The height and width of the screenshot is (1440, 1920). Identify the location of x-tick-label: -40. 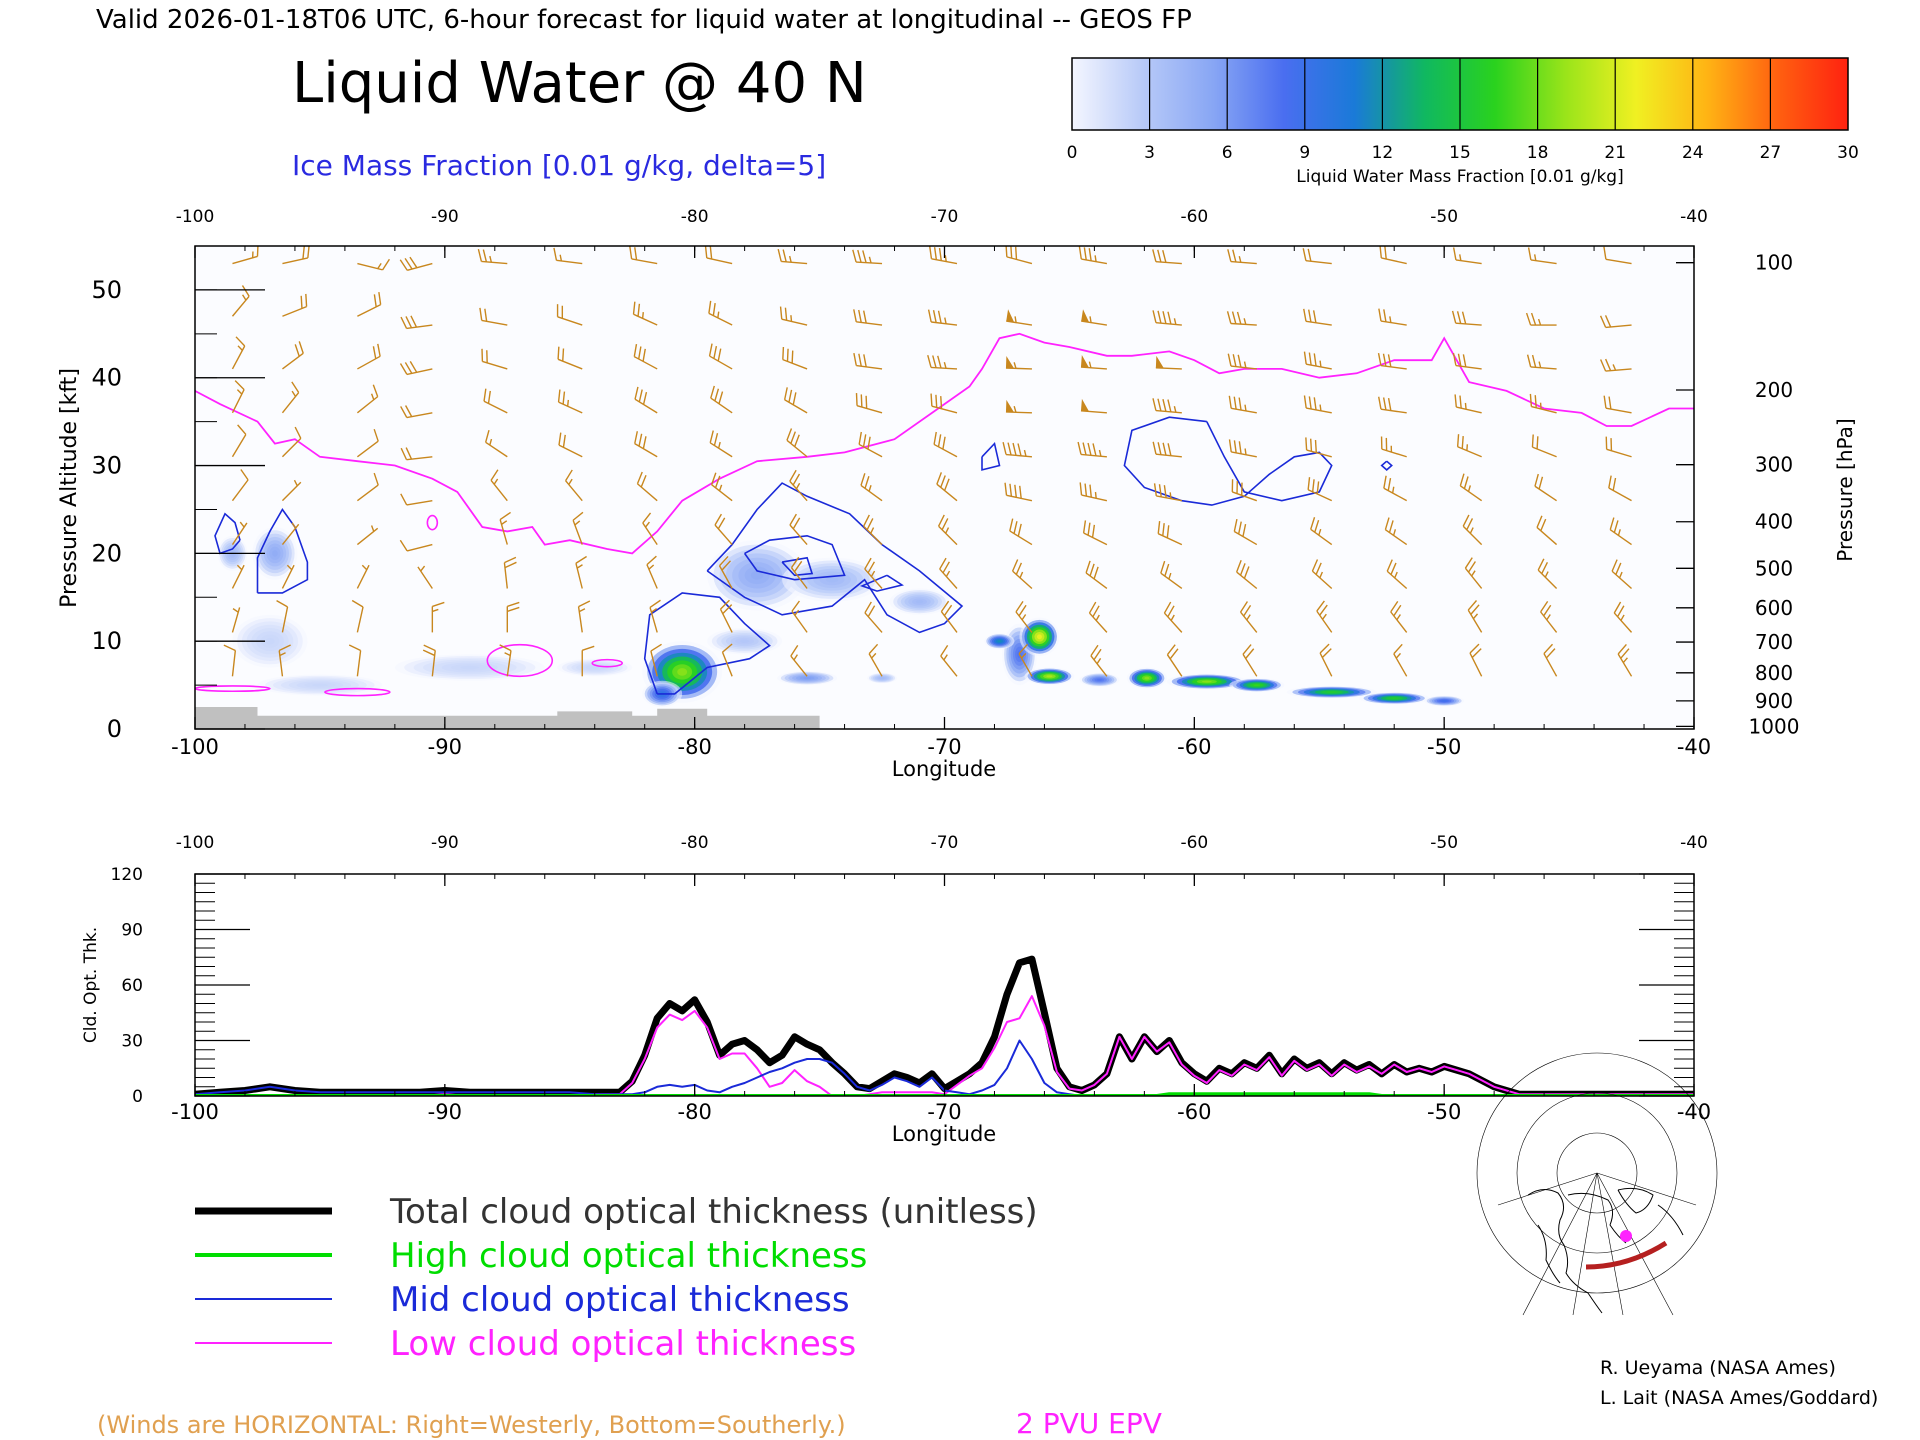
(1694, 1112).